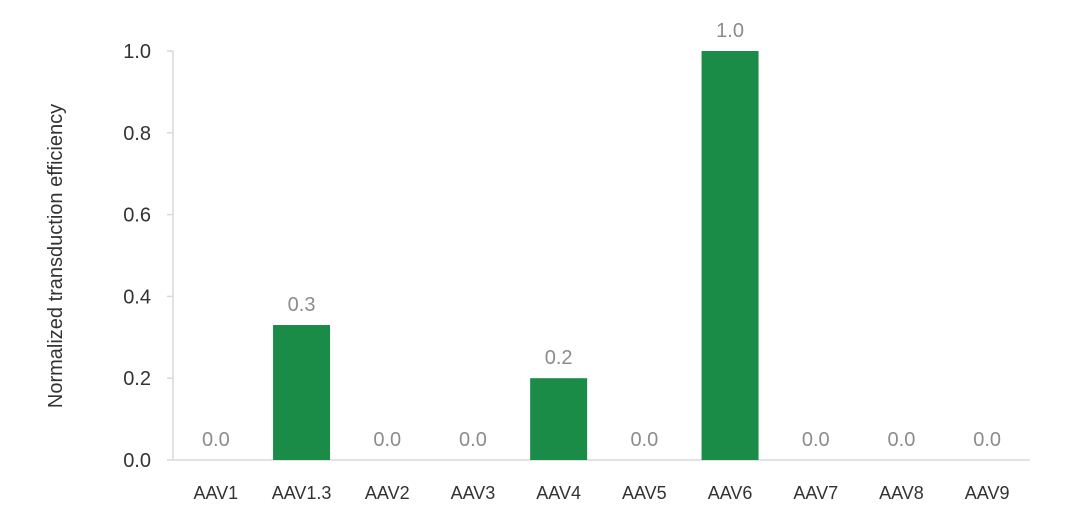 The height and width of the screenshot is (529, 1080). What do you see at coordinates (387, 493) in the screenshot?
I see `x-tick-label: AAV2` at bounding box center [387, 493].